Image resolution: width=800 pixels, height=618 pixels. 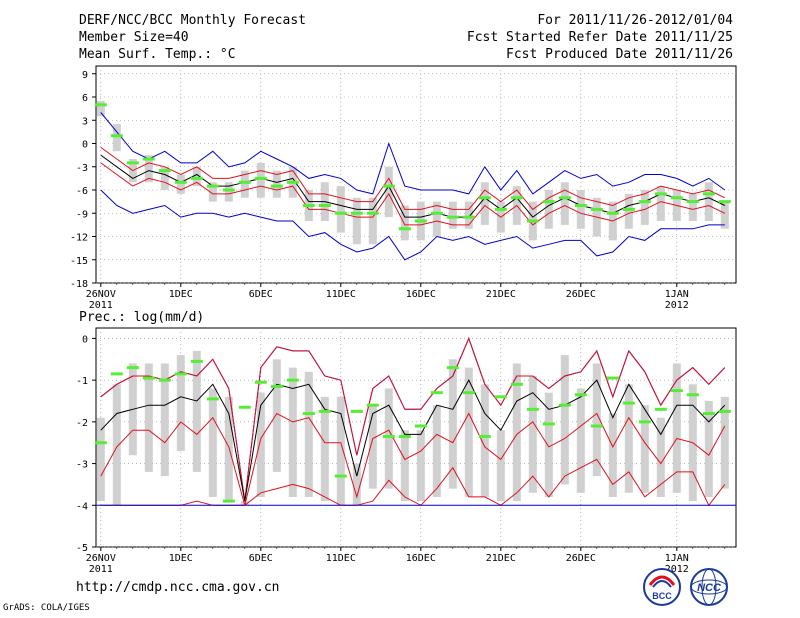 I want to click on y-tick-label: 6, so click(x=85, y=98).